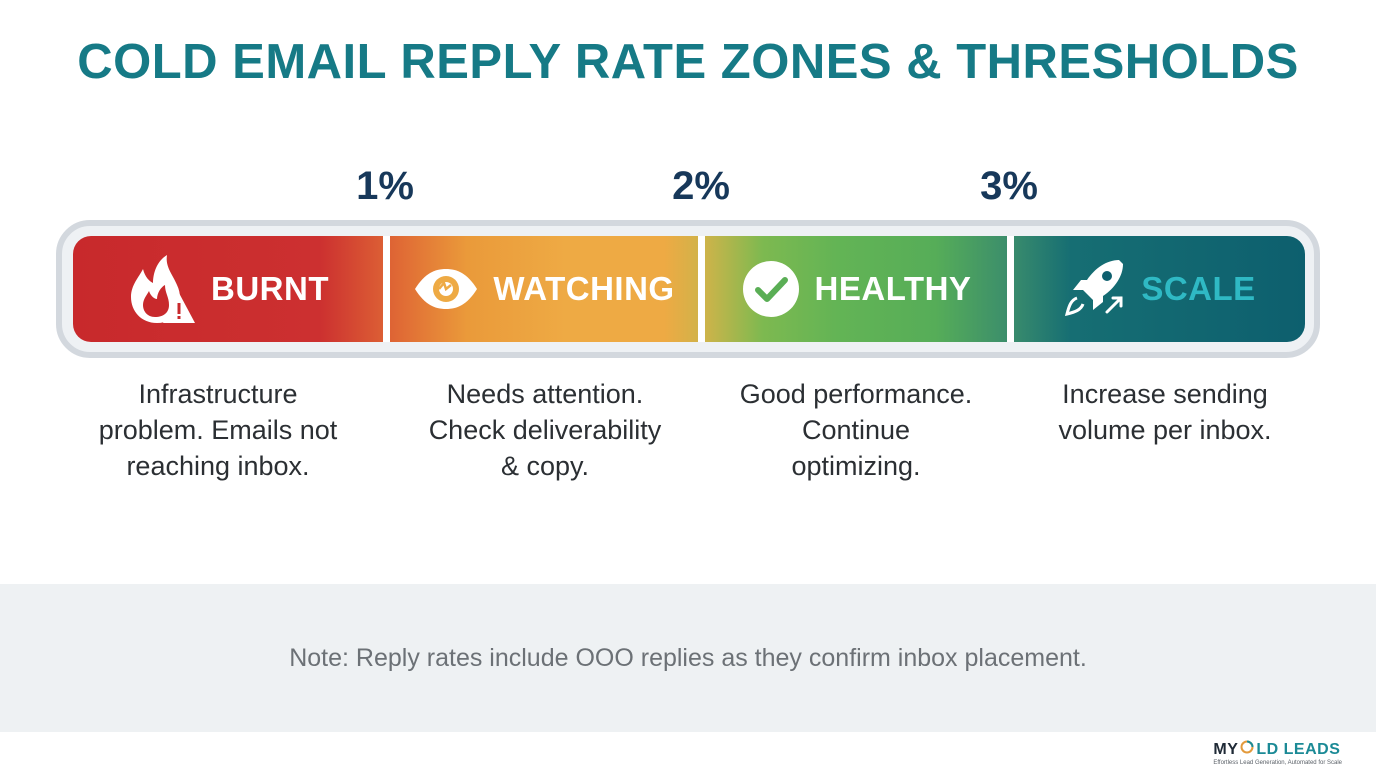  I want to click on checkmark-circle-icon, so click(771, 289).